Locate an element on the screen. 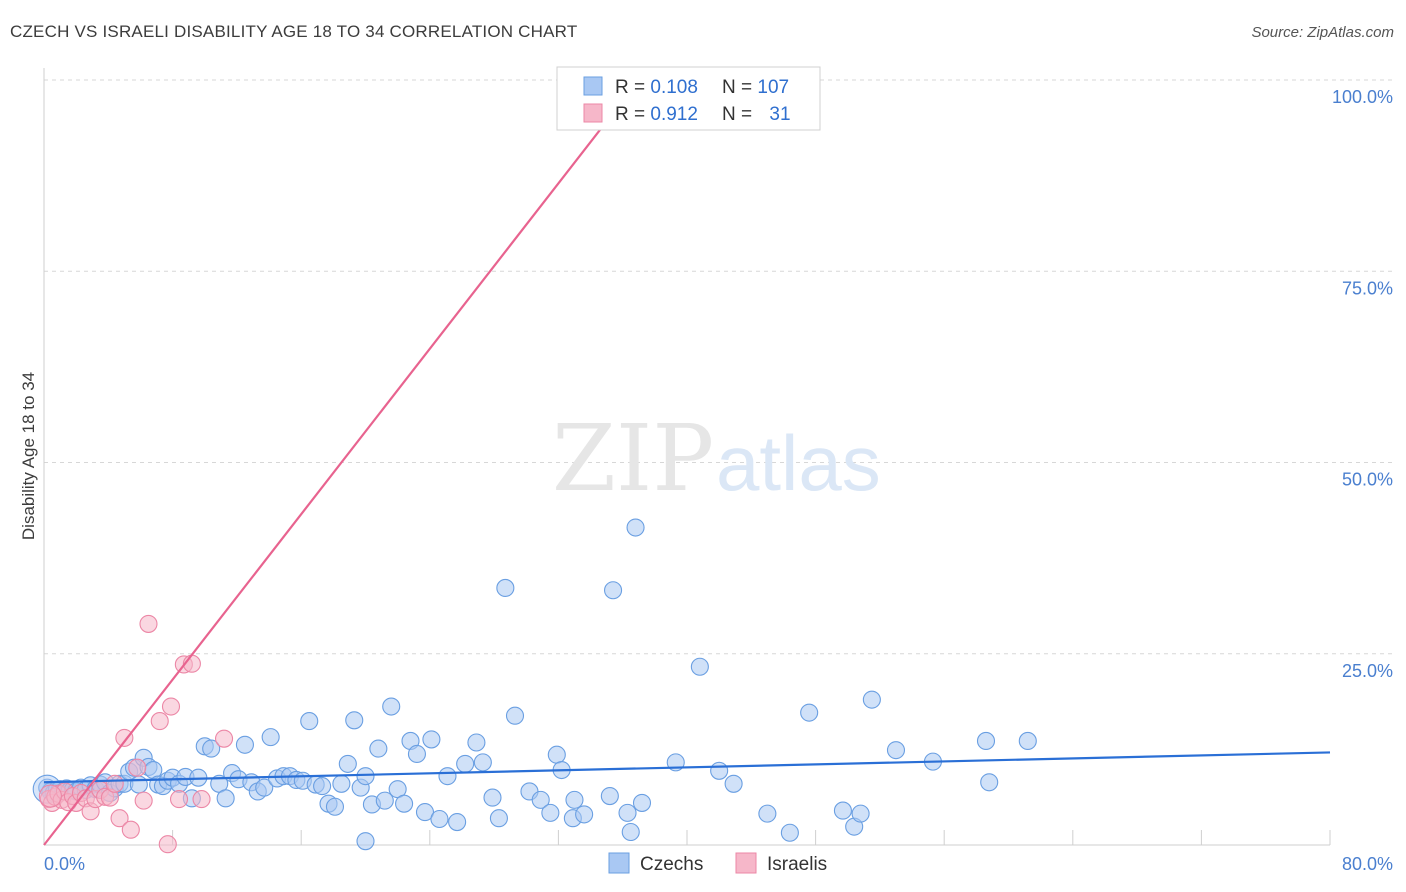  bottom-legend-swatch-israelis is located at coordinates (746, 863).